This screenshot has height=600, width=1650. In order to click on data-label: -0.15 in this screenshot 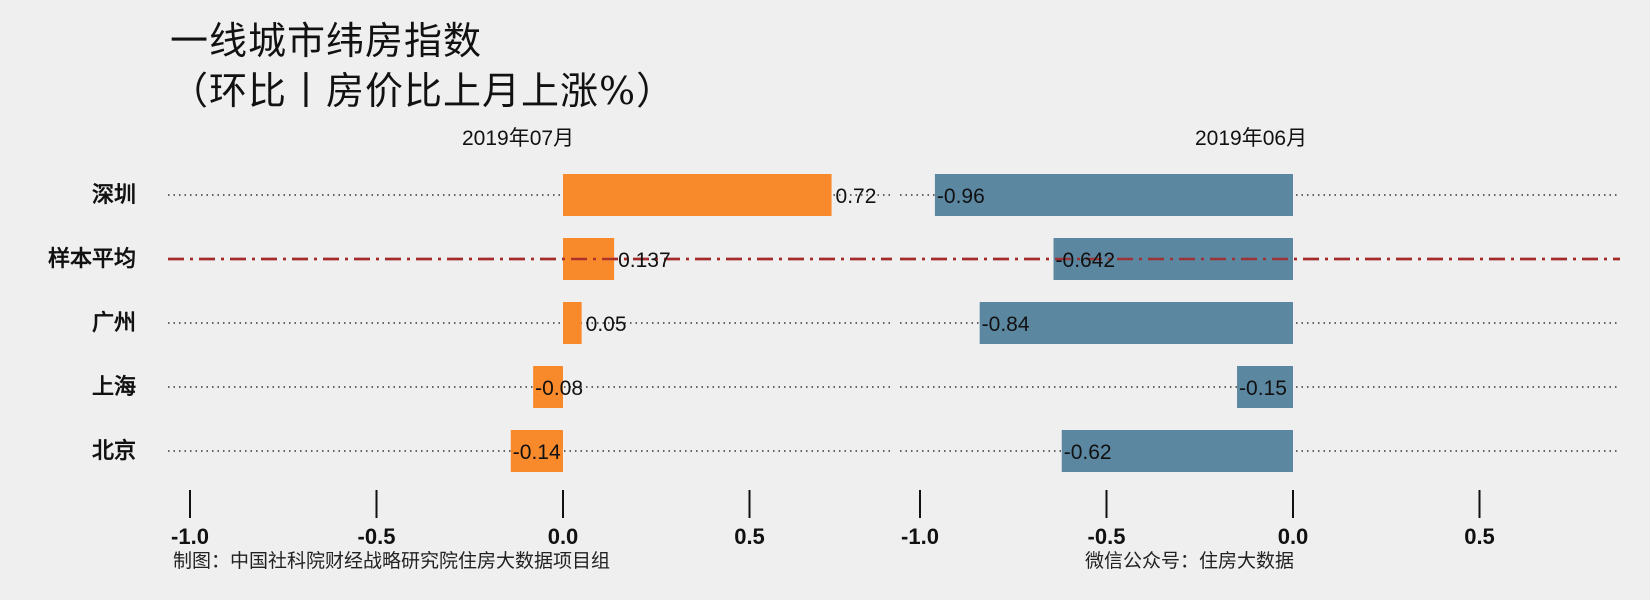, I will do `click(1263, 388)`.